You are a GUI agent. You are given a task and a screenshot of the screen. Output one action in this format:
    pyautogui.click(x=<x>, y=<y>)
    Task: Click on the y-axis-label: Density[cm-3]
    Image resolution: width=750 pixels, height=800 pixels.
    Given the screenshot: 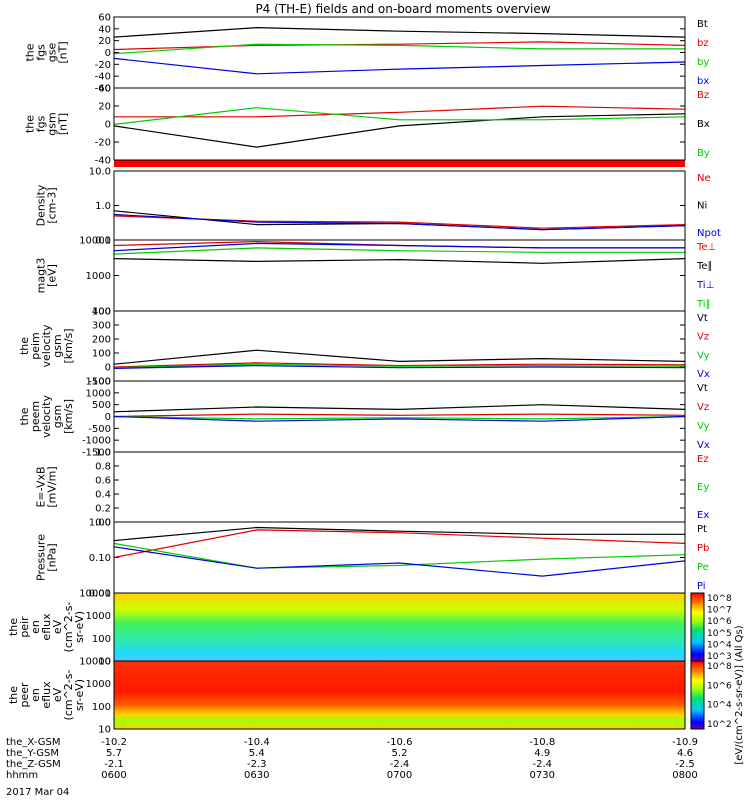 What is the action you would take?
    pyautogui.click(x=47, y=205)
    